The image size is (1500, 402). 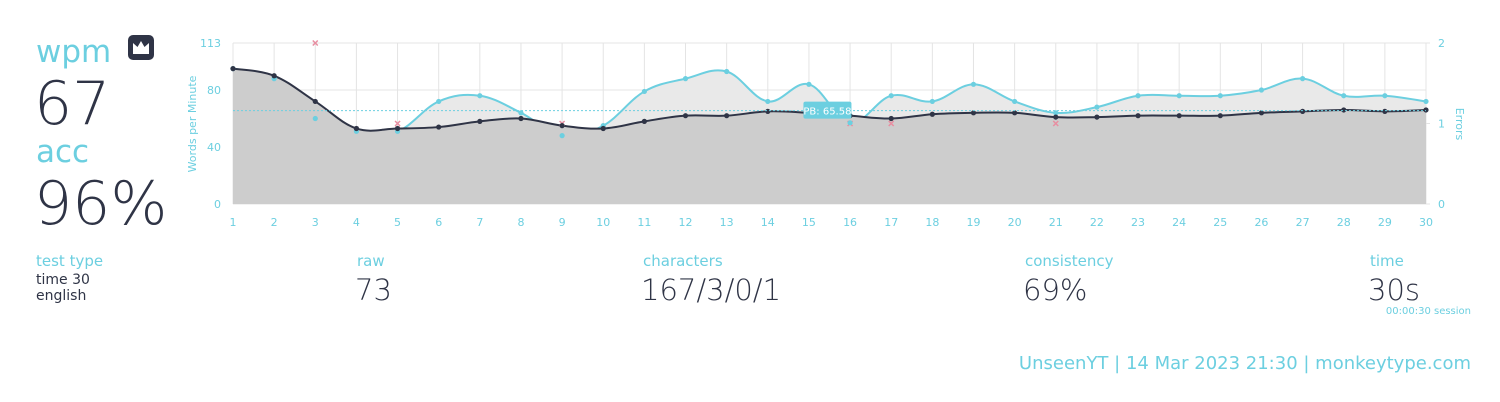 I want to click on x-tick-label: 14, so click(x=768, y=222).